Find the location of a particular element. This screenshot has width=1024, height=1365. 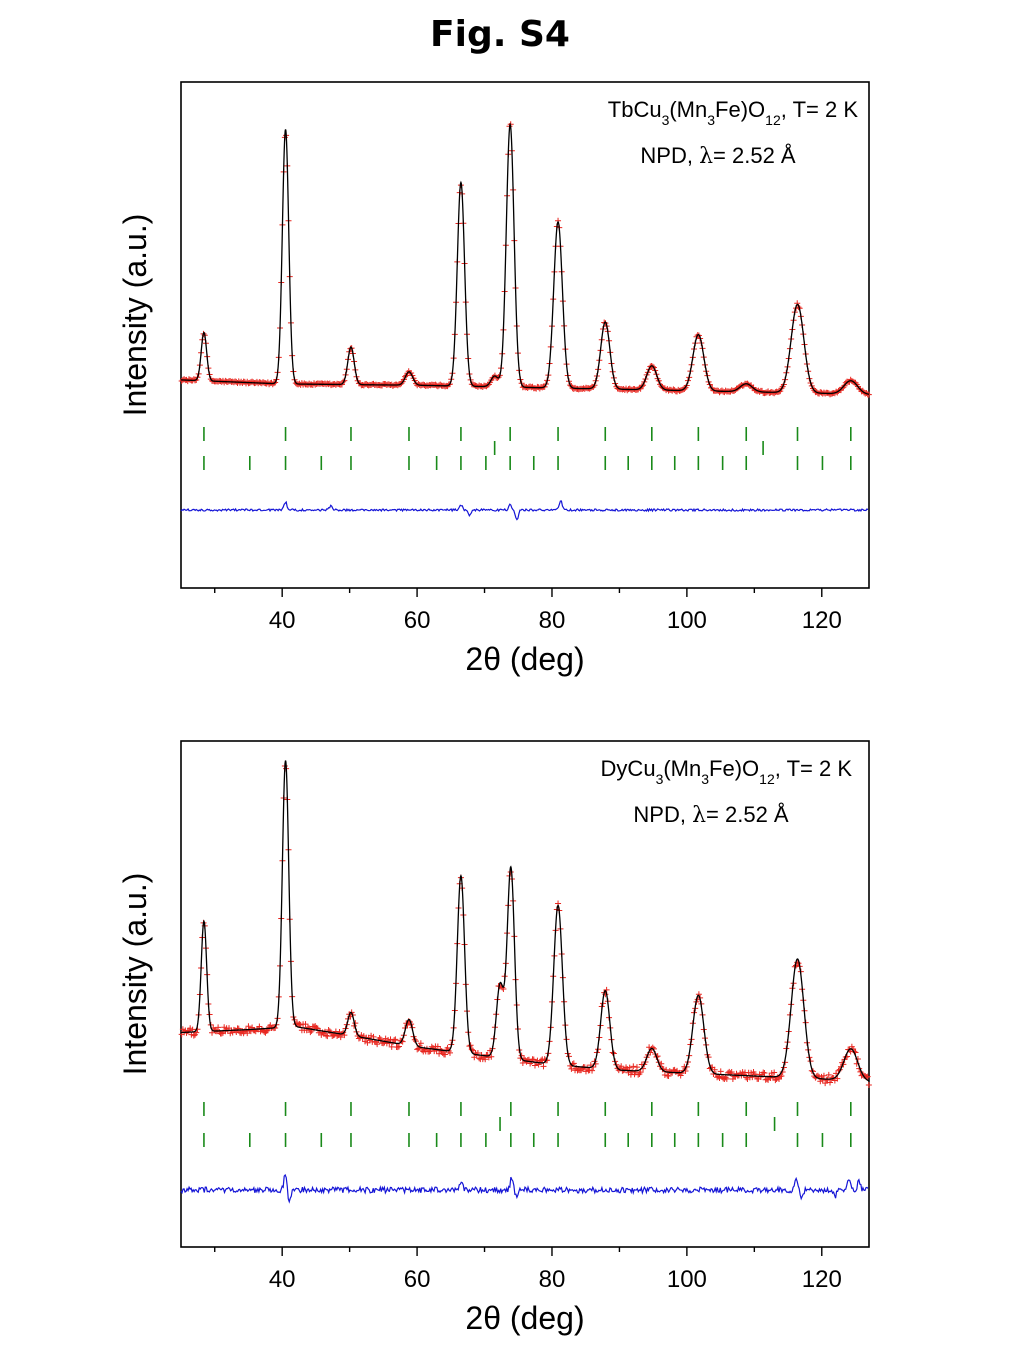

compound-label: DyCu3(Mn3Fe)O12, T= 2 K is located at coordinates (727, 771).